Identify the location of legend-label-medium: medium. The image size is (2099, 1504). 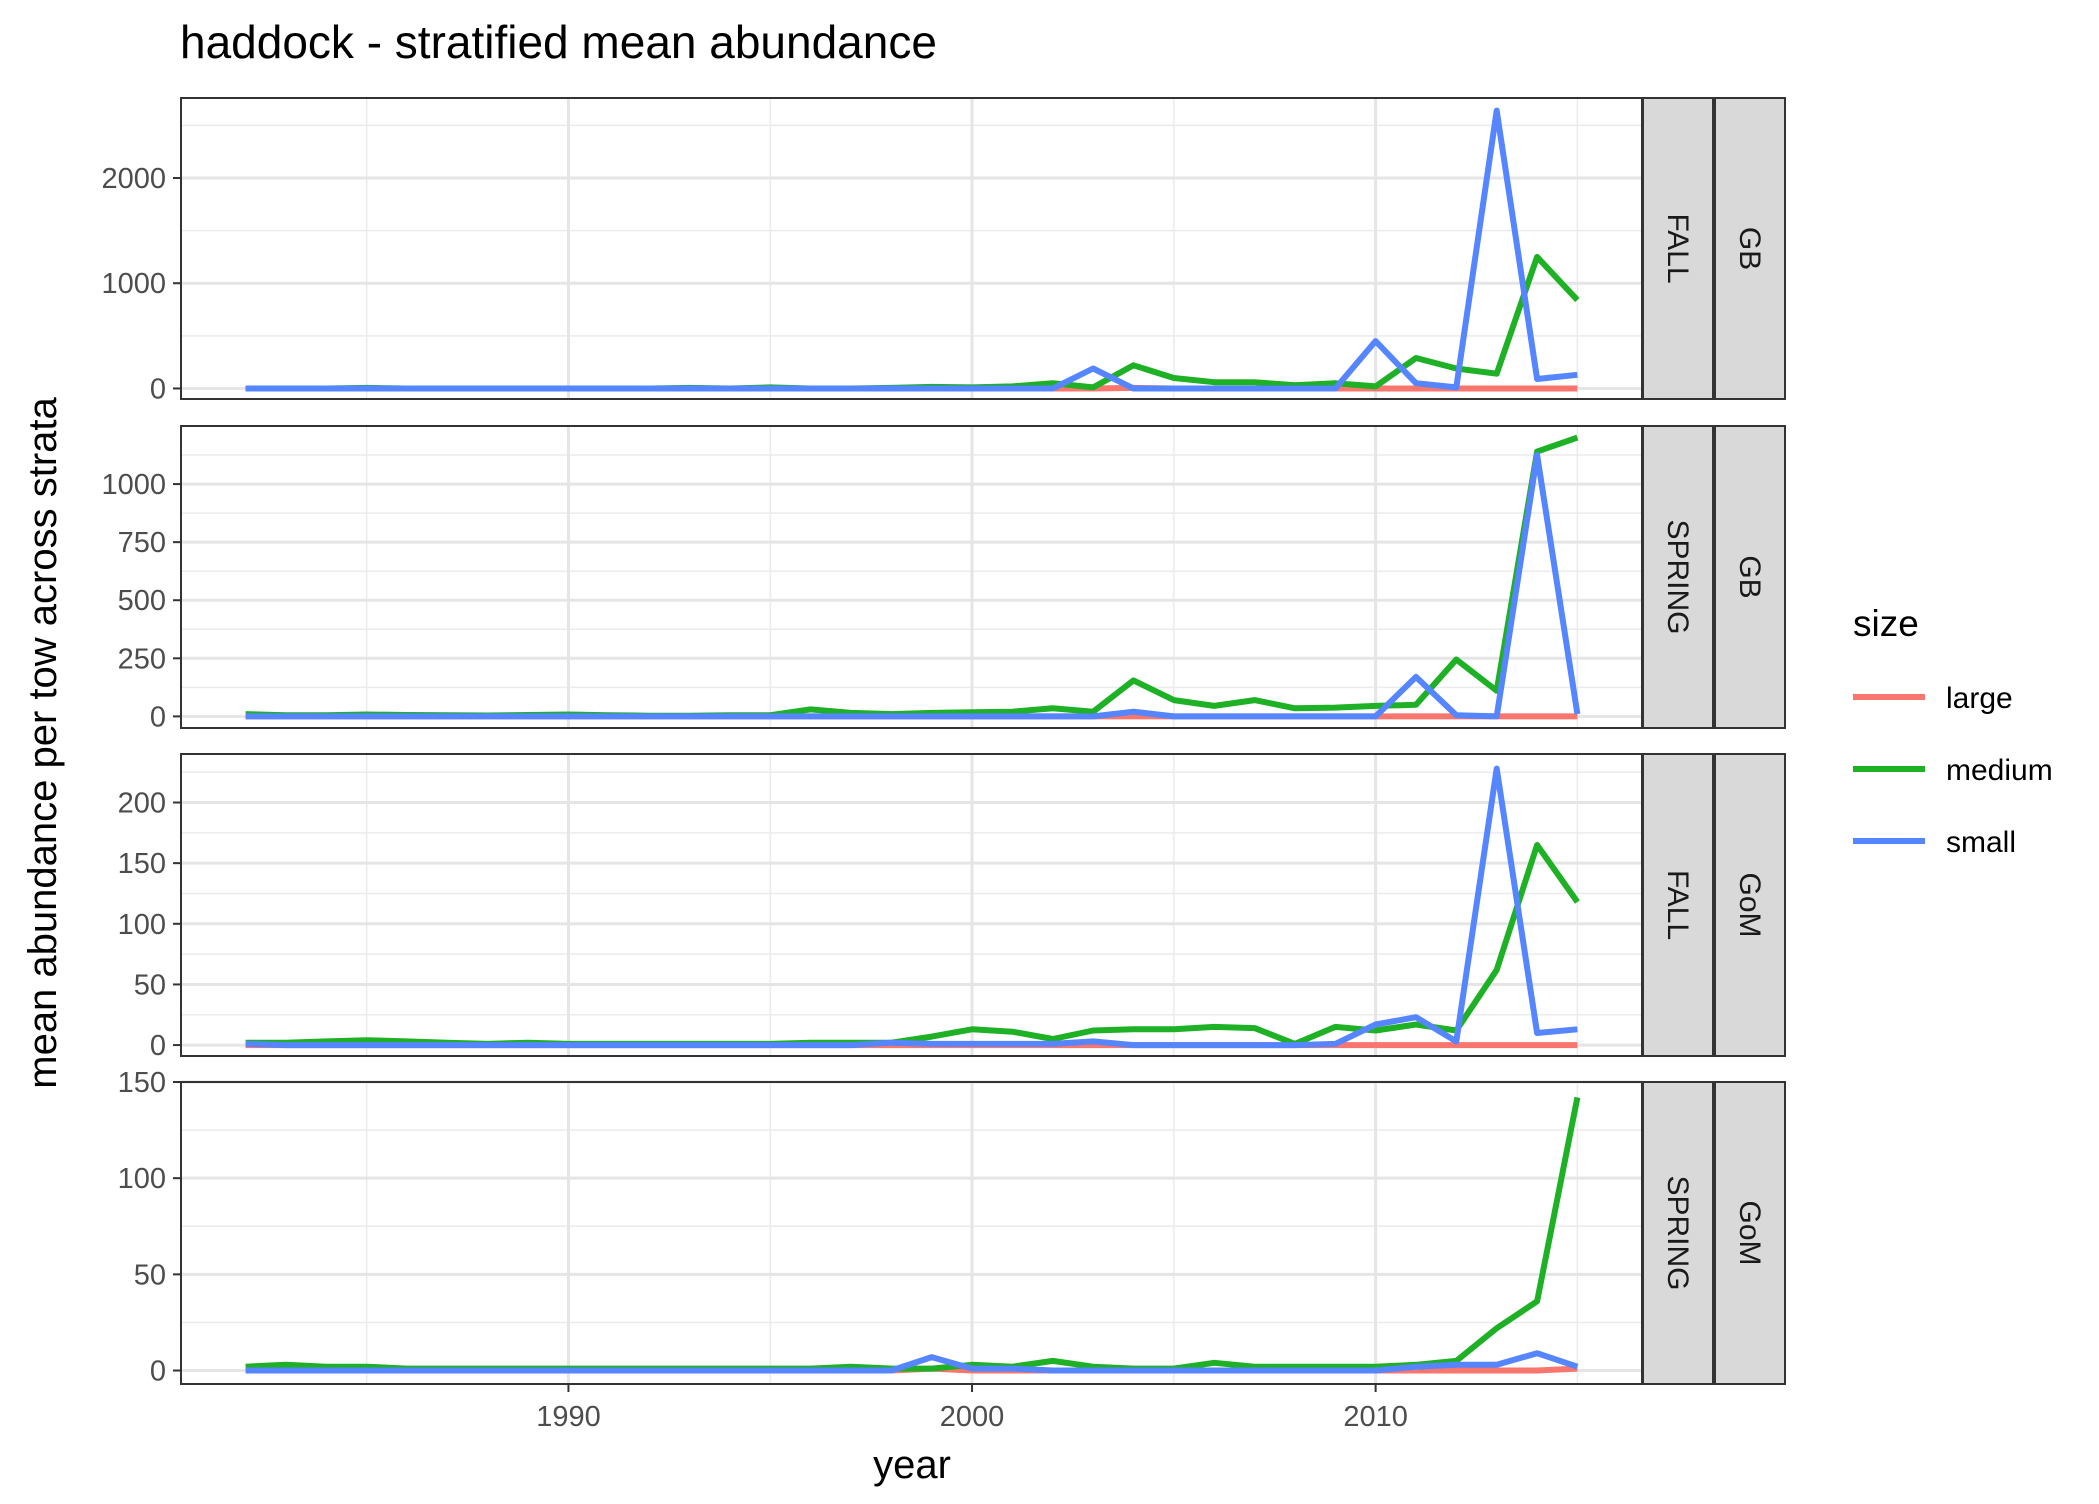
(1999, 770).